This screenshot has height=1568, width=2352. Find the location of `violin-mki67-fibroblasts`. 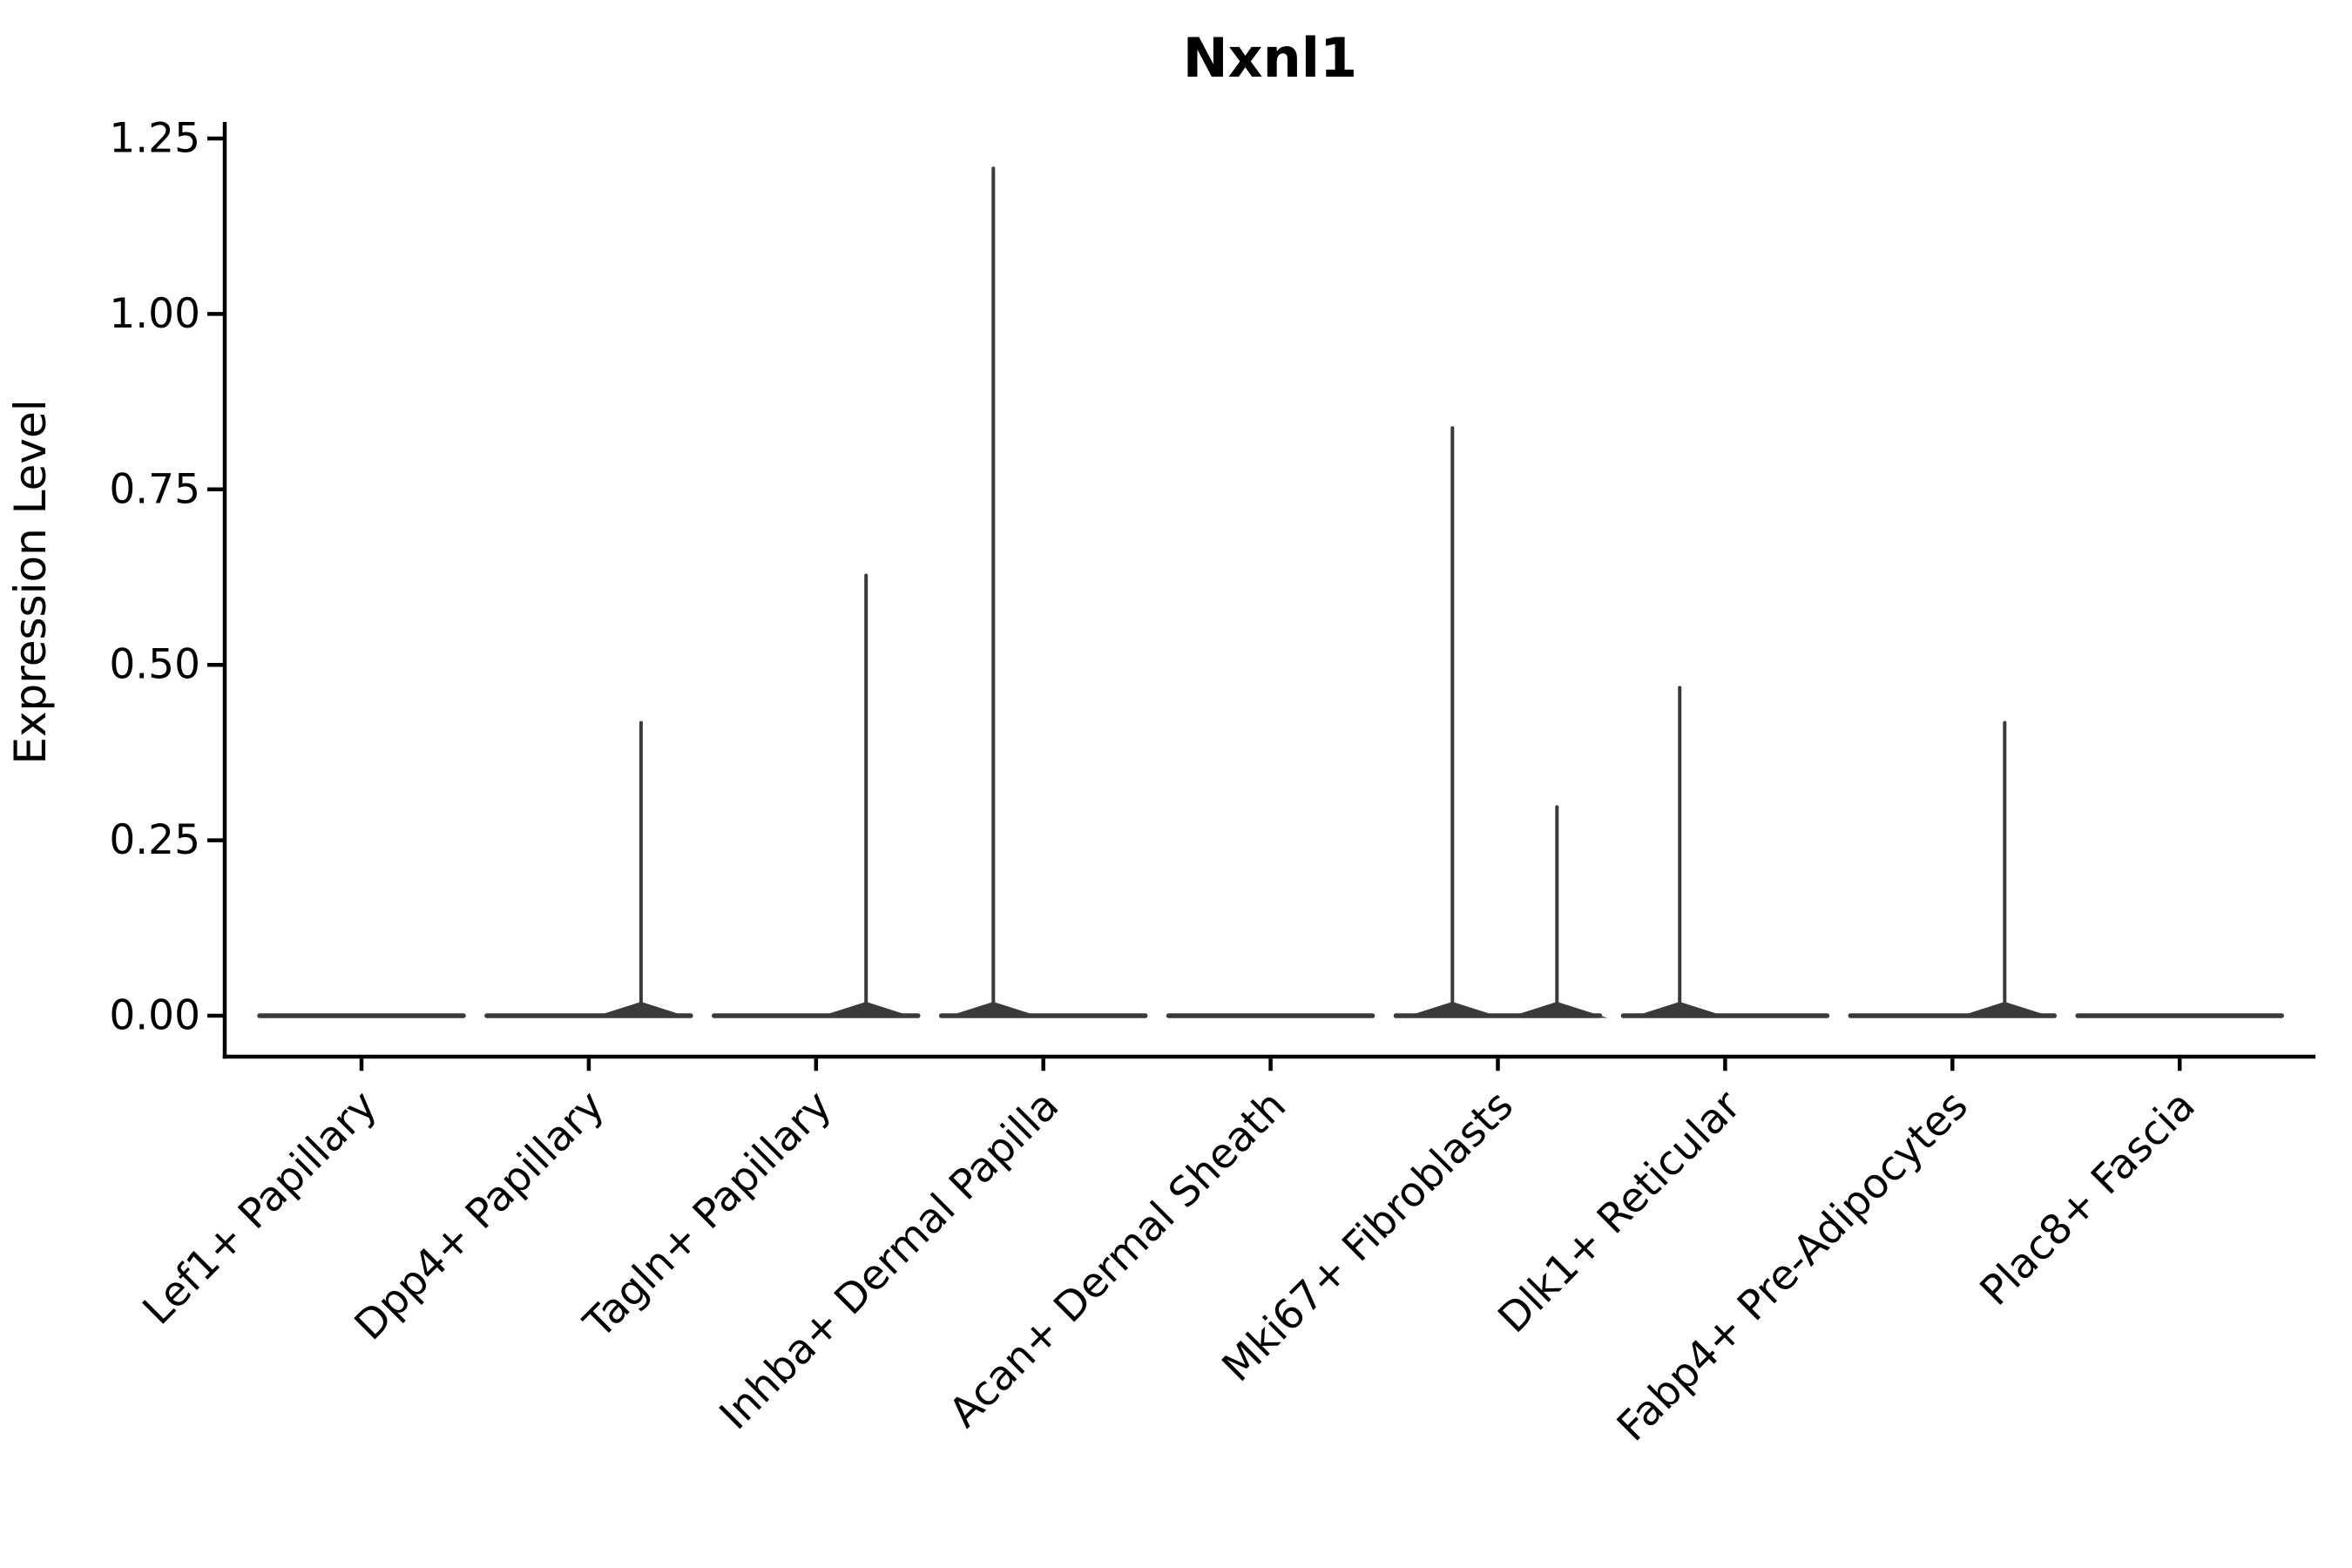

violin-mki67-fibroblasts is located at coordinates (1500, 722).